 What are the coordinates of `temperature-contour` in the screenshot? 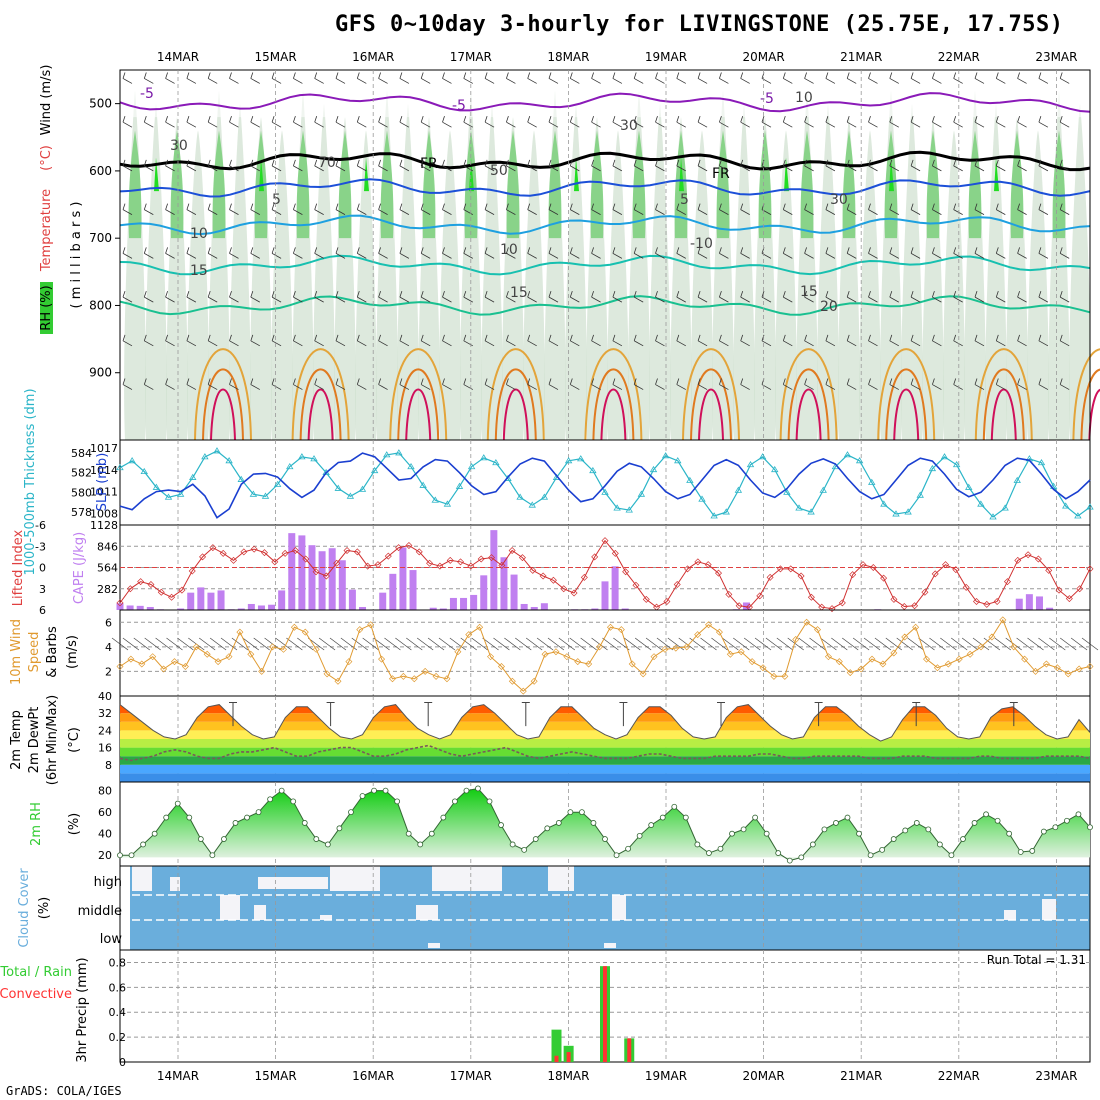 It's located at (320, 404).